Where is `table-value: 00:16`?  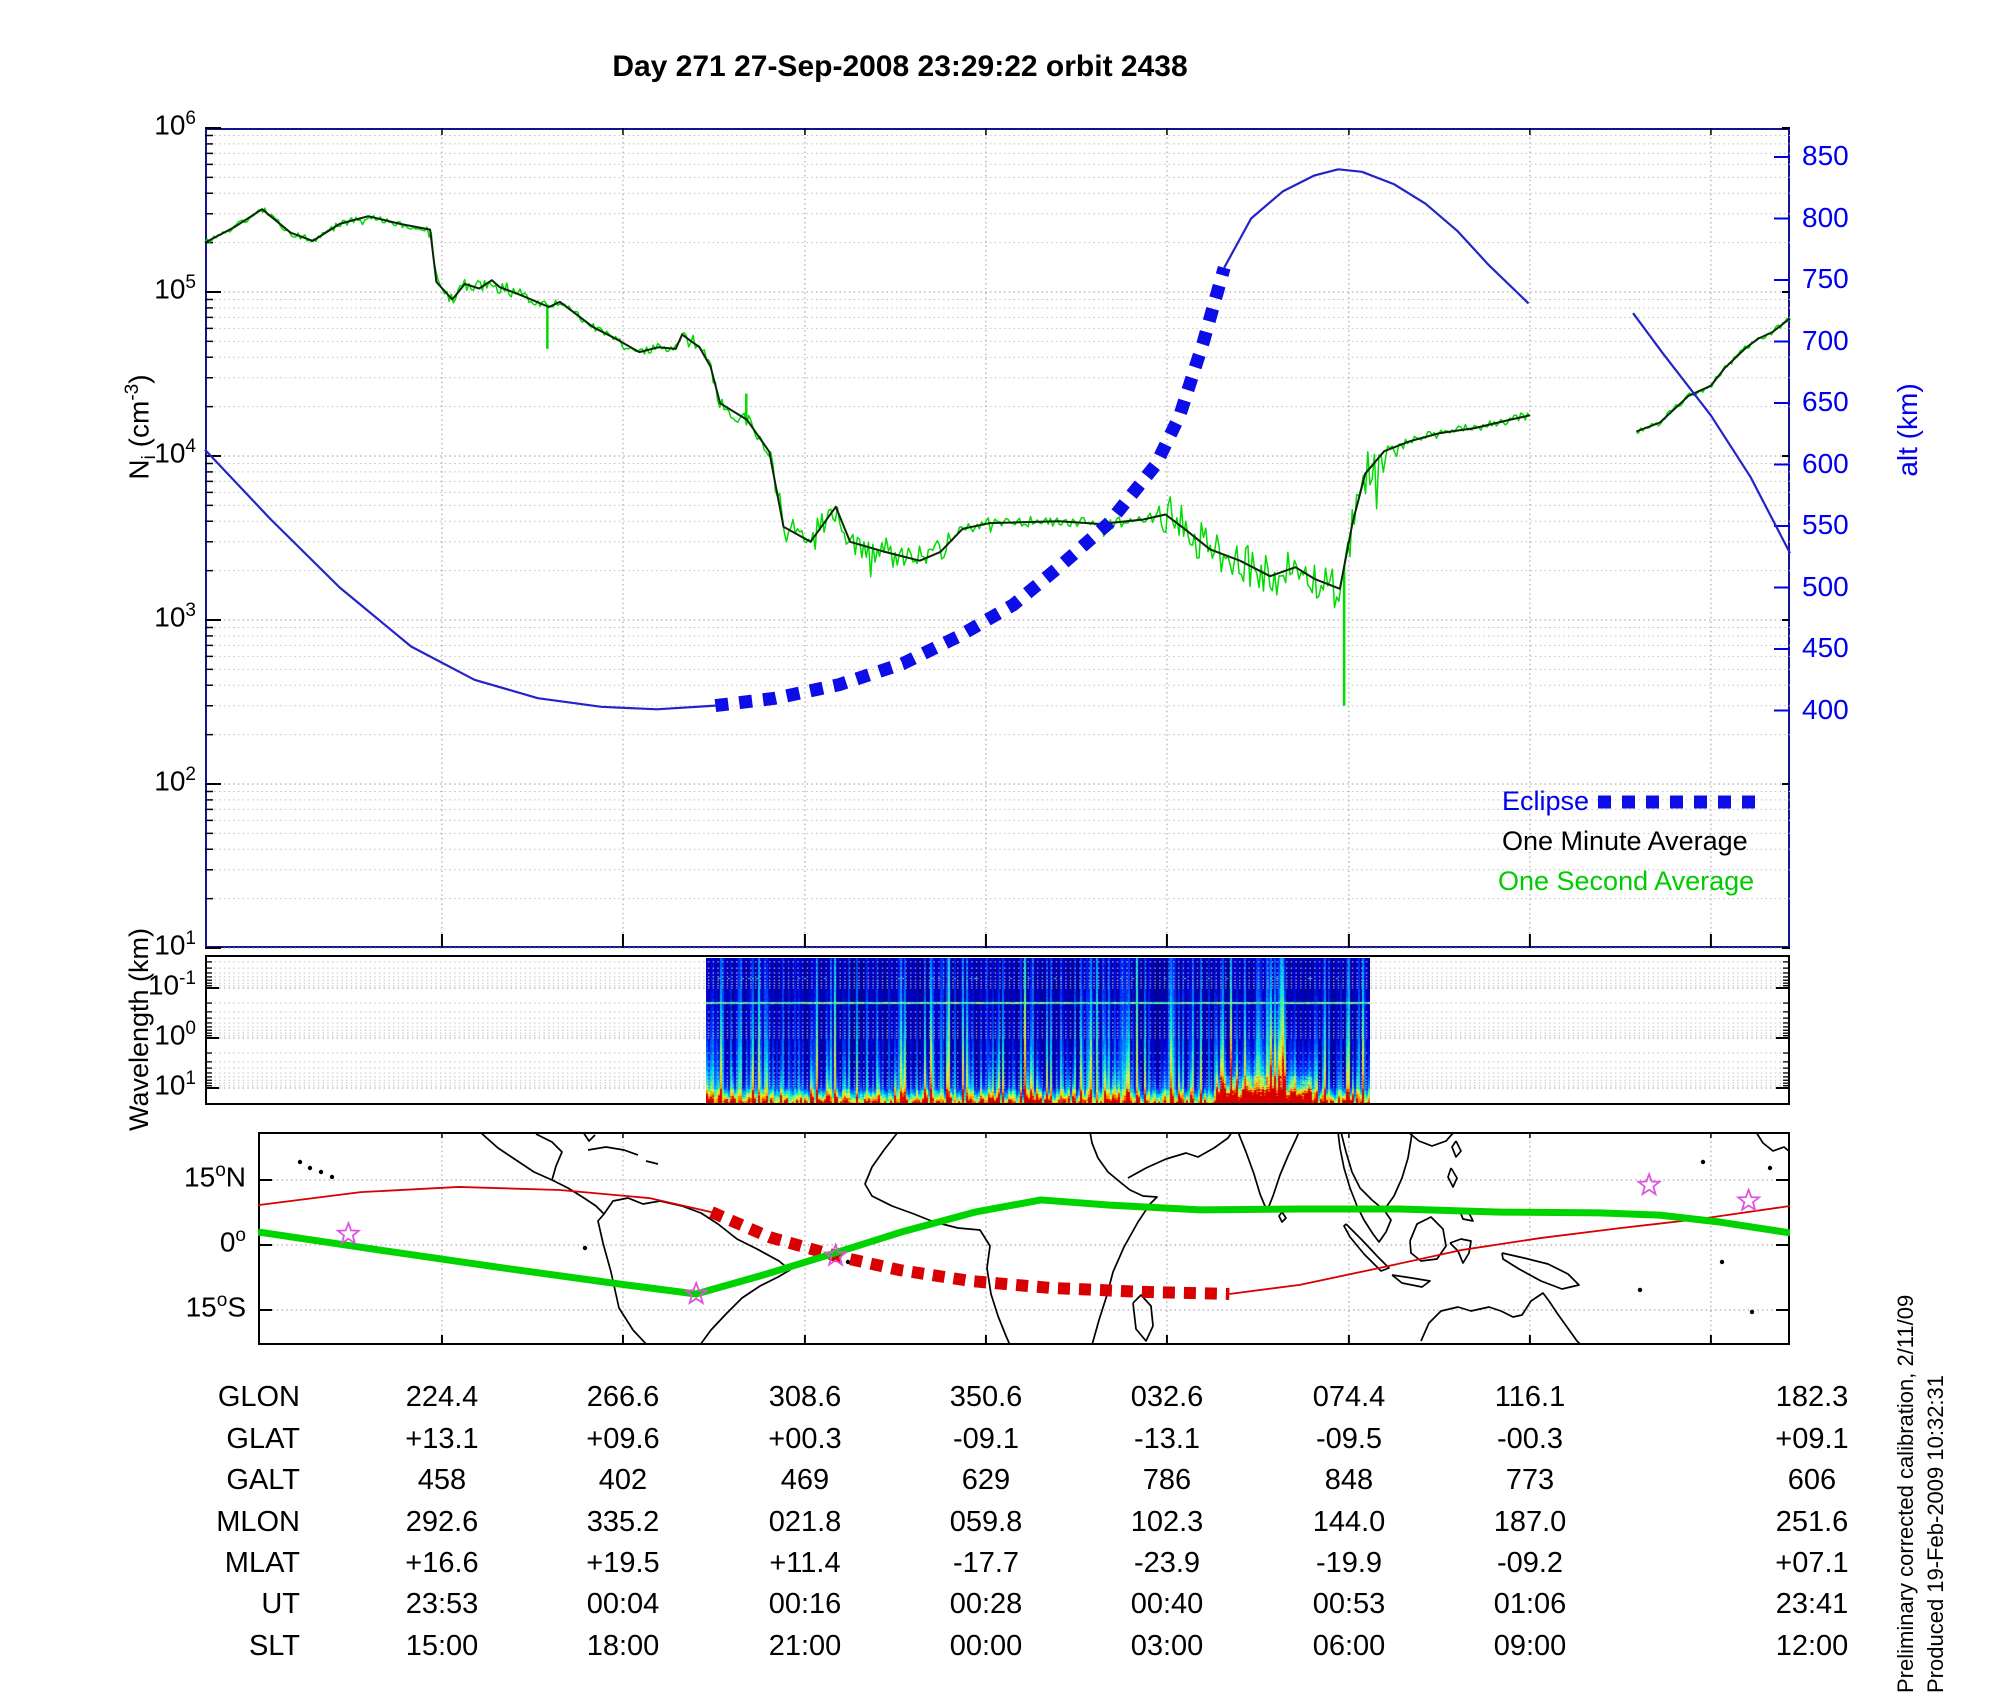
table-value: 00:16 is located at coordinates (805, 1604).